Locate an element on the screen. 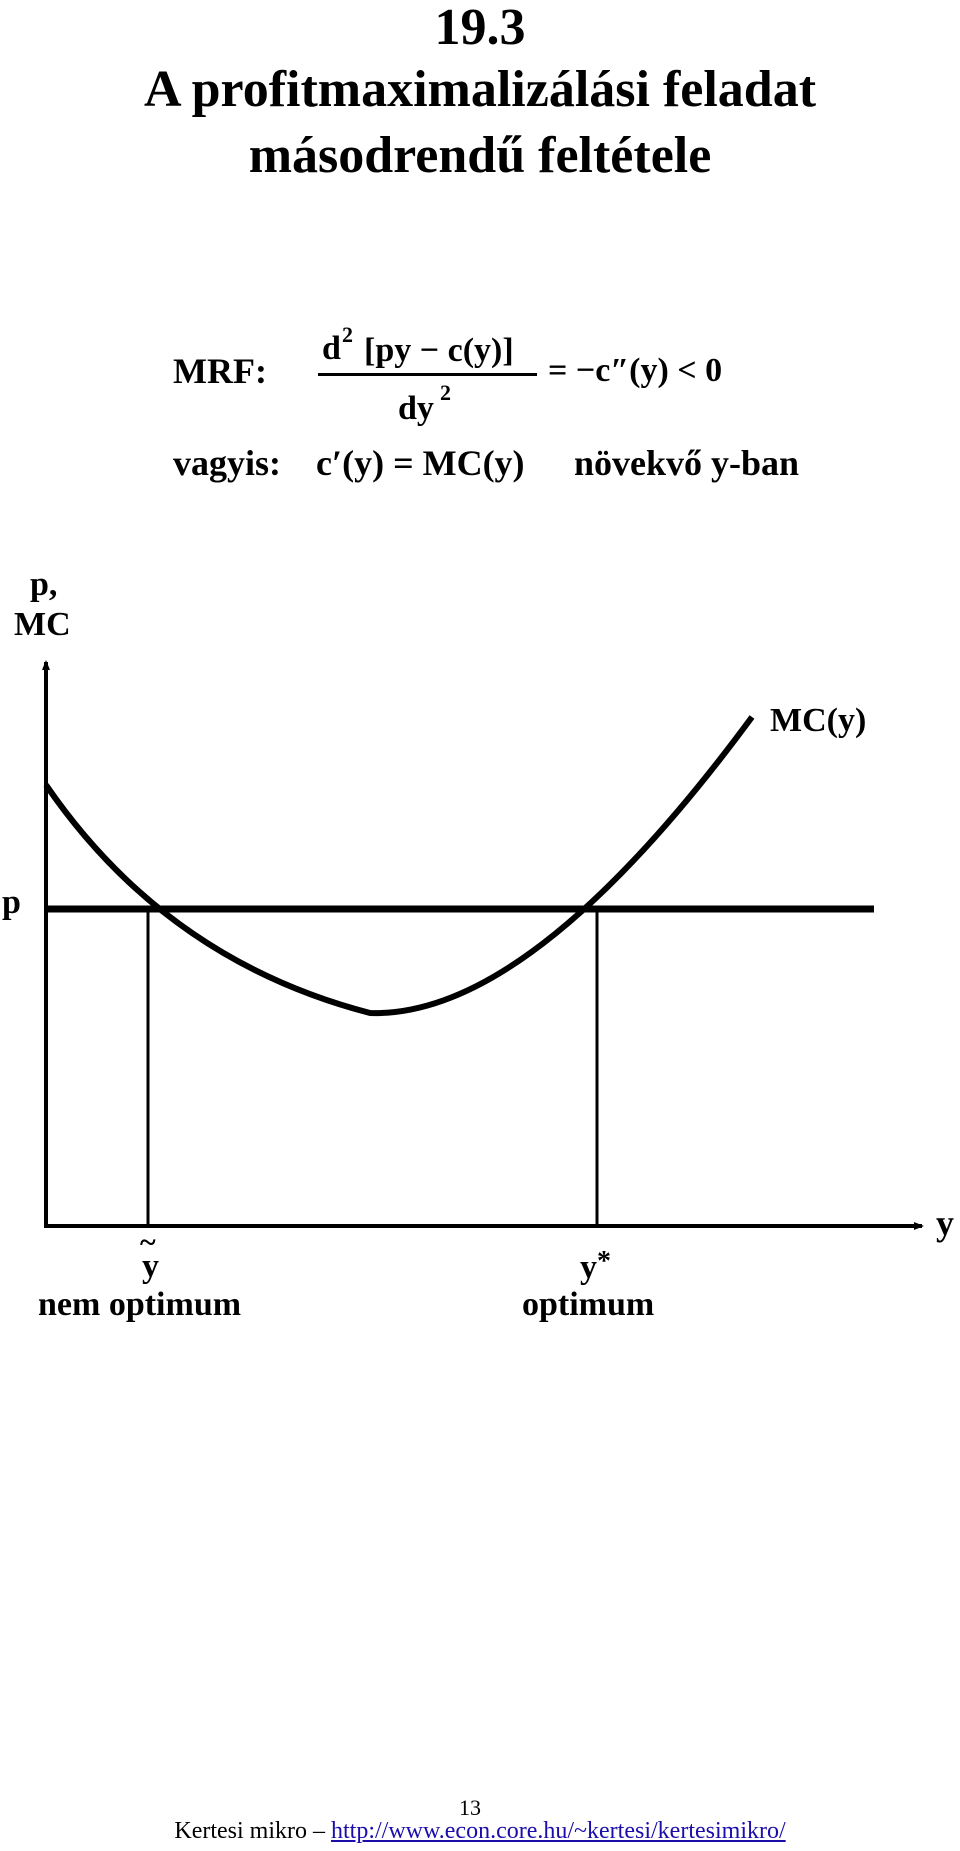 The height and width of the screenshot is (1851, 960). formula-rhs: = −c″(y) < 0 is located at coordinates (635, 370).